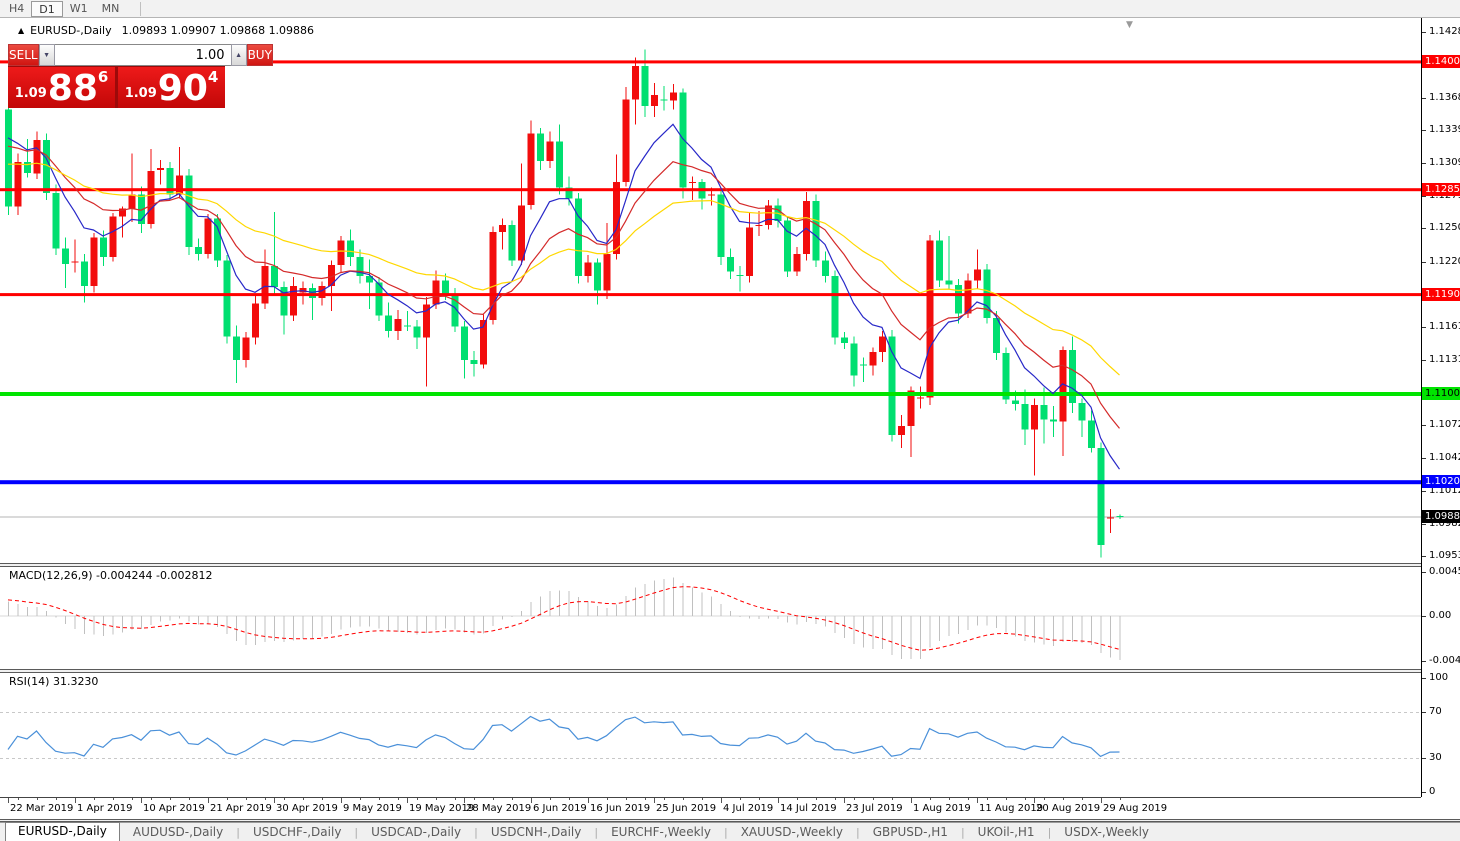 The image size is (1460, 841). I want to click on timeframe-button-h4: H4, so click(17, 8).